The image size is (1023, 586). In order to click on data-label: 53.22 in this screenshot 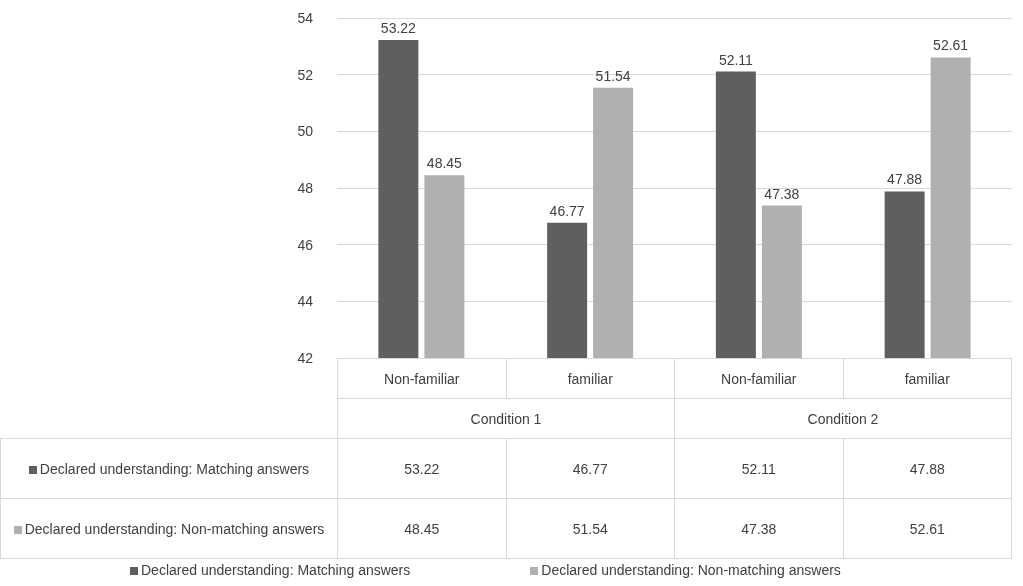, I will do `click(421, 468)`.